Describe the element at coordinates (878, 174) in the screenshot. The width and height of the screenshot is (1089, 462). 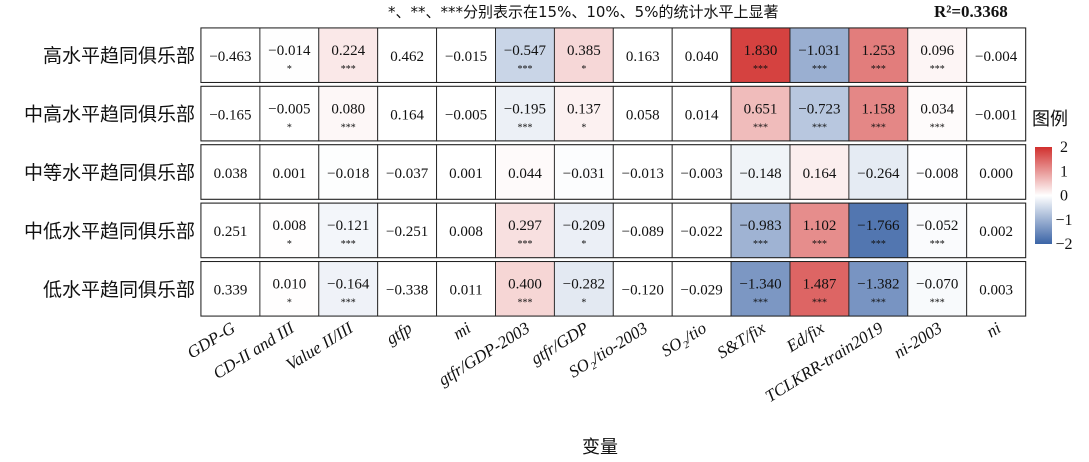
I see `cell-value: −0.264` at that location.